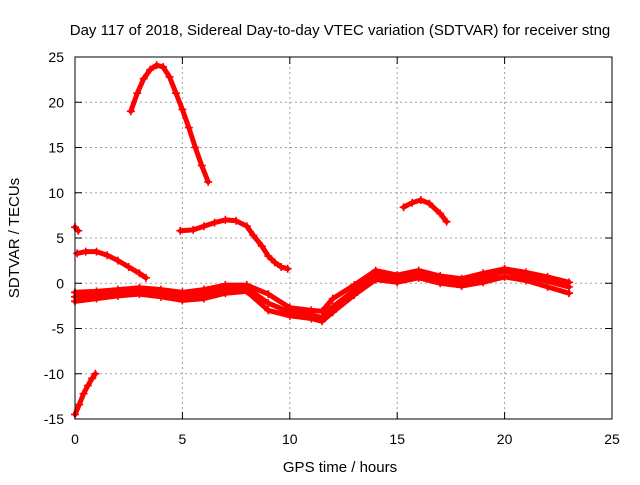 The width and height of the screenshot is (640, 485). What do you see at coordinates (425, 210) in the screenshot?
I see `series-arc-late-bump` at bounding box center [425, 210].